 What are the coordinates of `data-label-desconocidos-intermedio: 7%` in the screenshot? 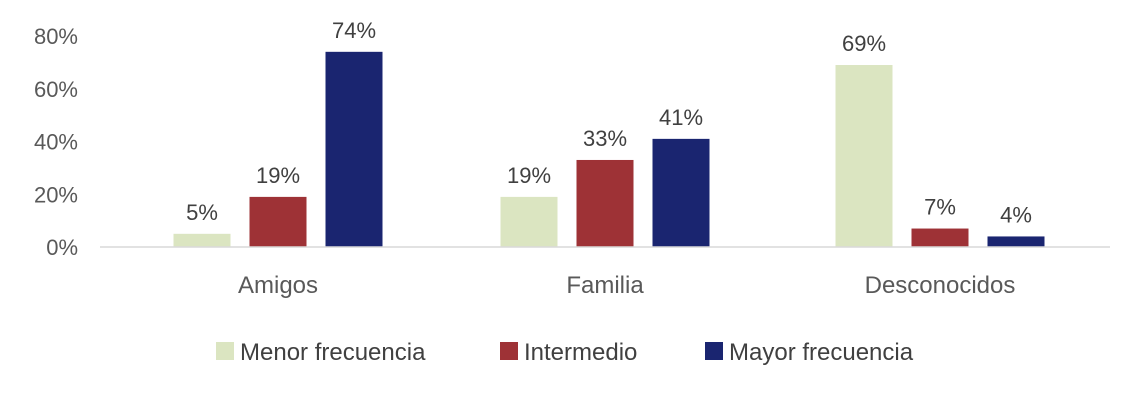 It's located at (940, 207).